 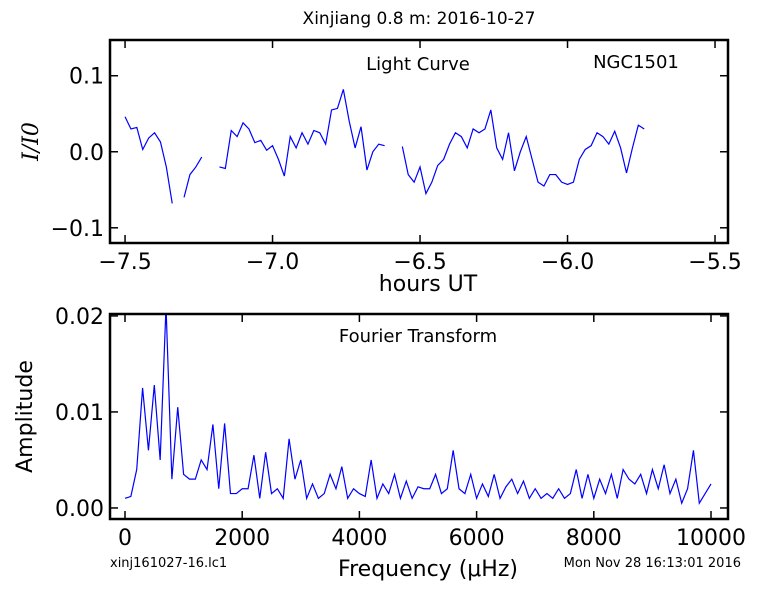 I want to click on x-axis-label: hours UT, so click(x=428, y=284).